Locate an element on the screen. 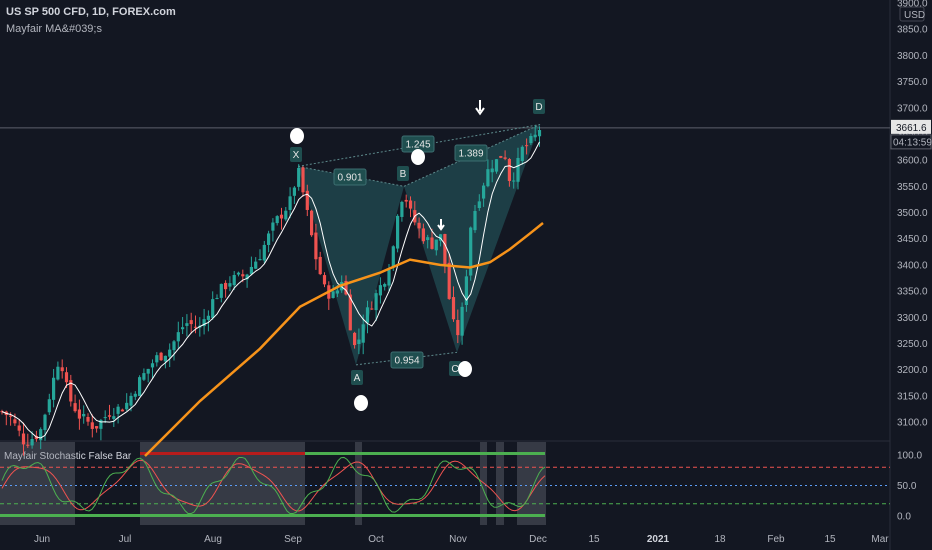 The image size is (932, 550). symbol-title: US SP 500 CFD, 1D, FOREX.com is located at coordinates (91, 12).